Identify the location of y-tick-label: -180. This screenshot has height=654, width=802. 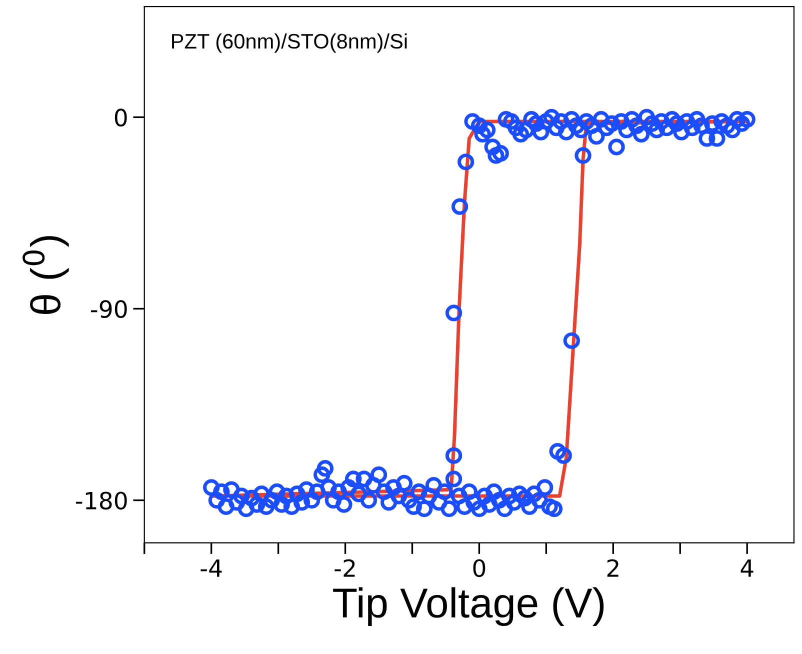
(101, 501).